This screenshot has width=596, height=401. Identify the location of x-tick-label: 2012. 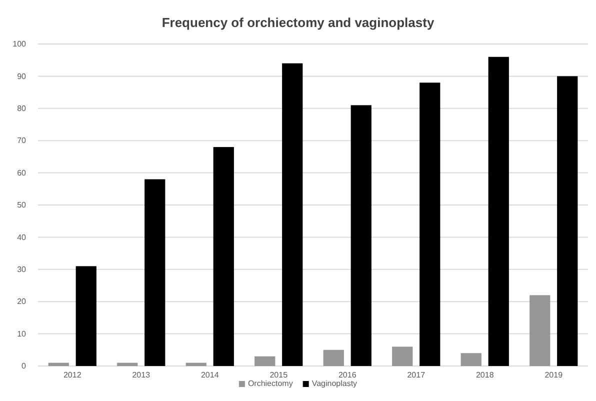
(72, 375).